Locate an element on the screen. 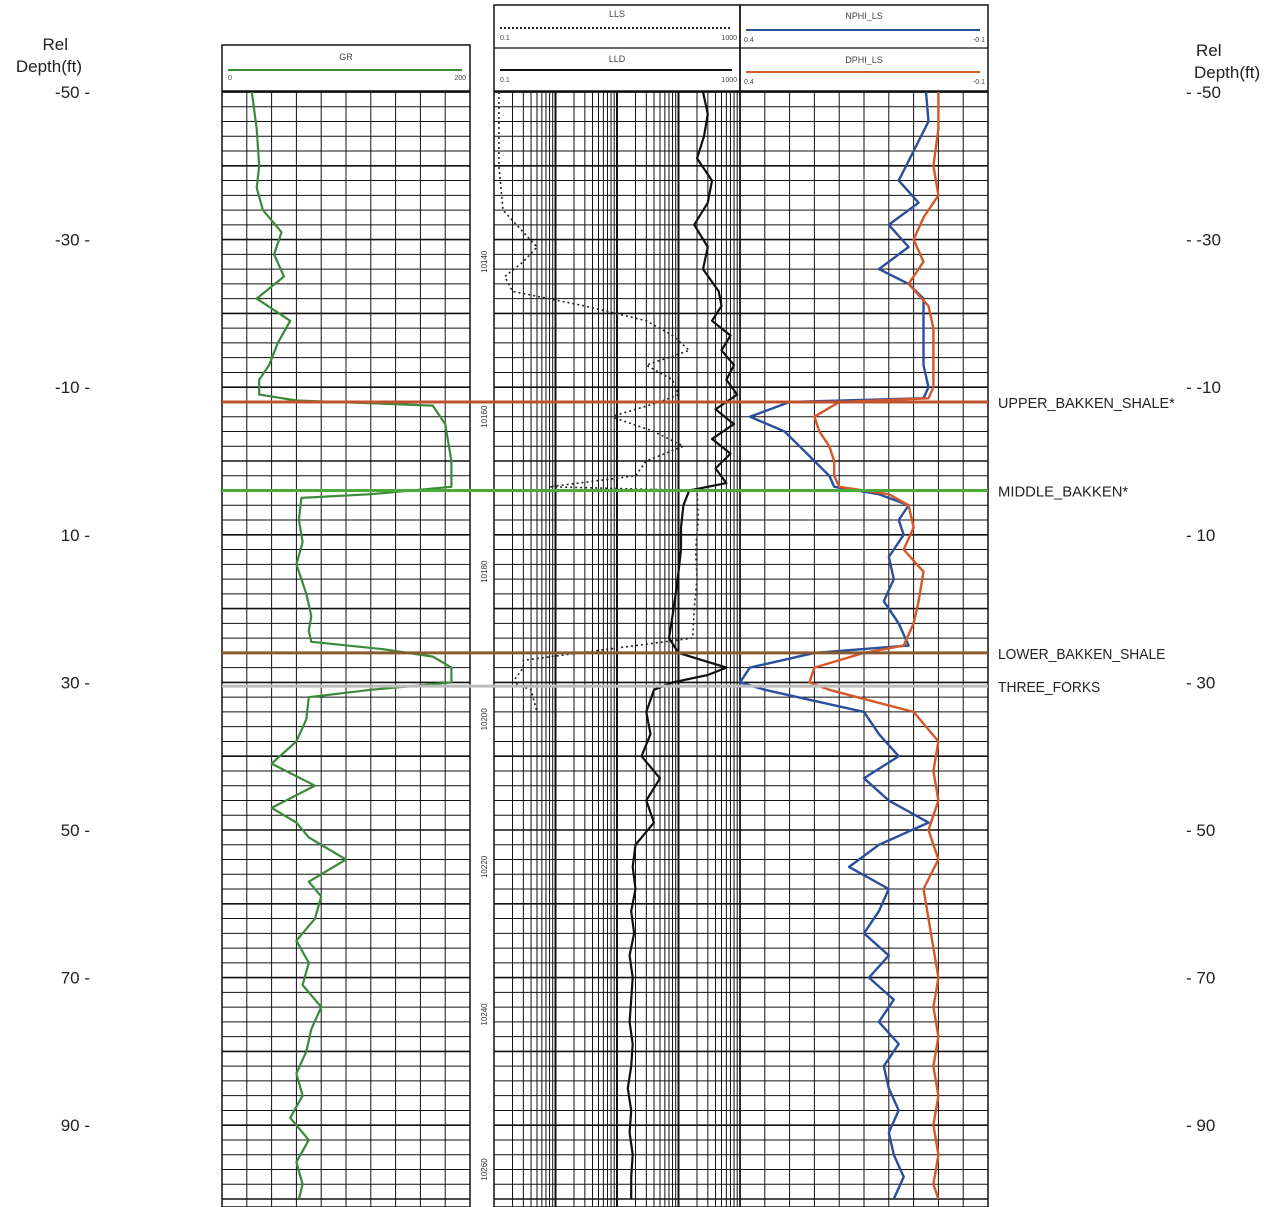 The width and height of the screenshot is (1278, 1207). md-label: 10160 is located at coordinates (484, 416).